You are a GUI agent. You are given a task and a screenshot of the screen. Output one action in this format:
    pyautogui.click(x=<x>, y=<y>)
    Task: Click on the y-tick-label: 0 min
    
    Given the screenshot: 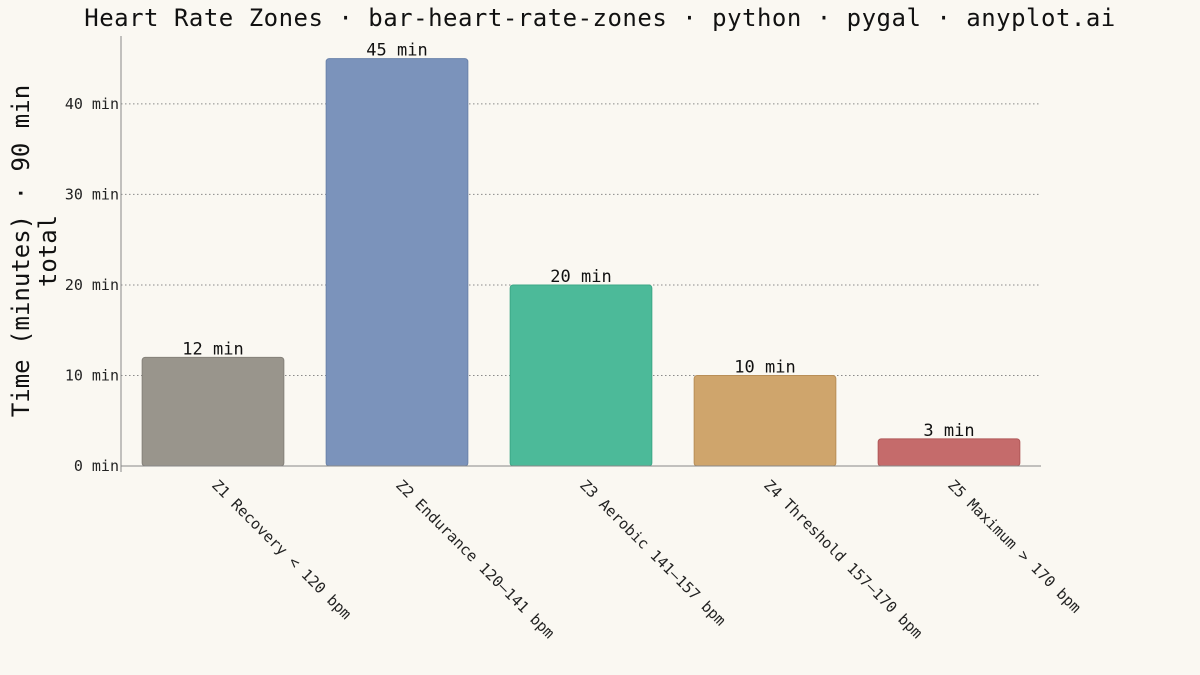 What is the action you would take?
    pyautogui.click(x=96, y=466)
    